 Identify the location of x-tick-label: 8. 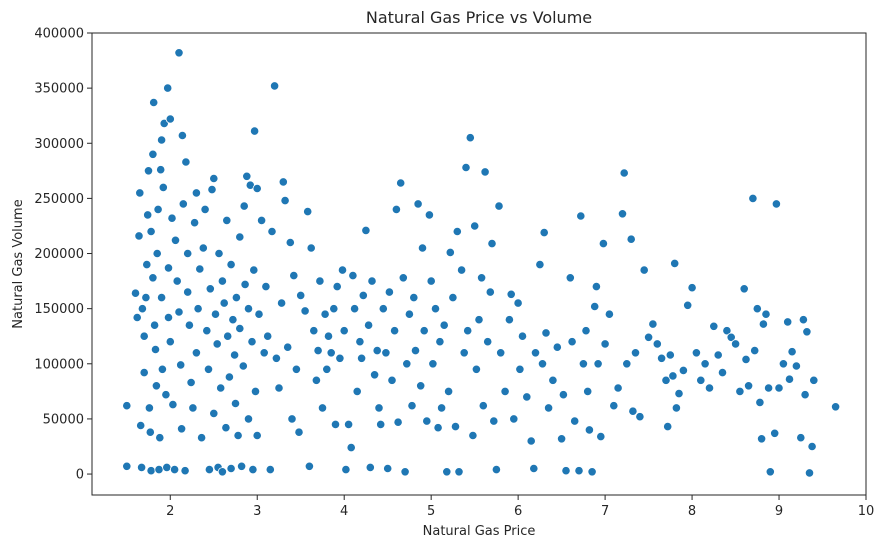
(692, 511).